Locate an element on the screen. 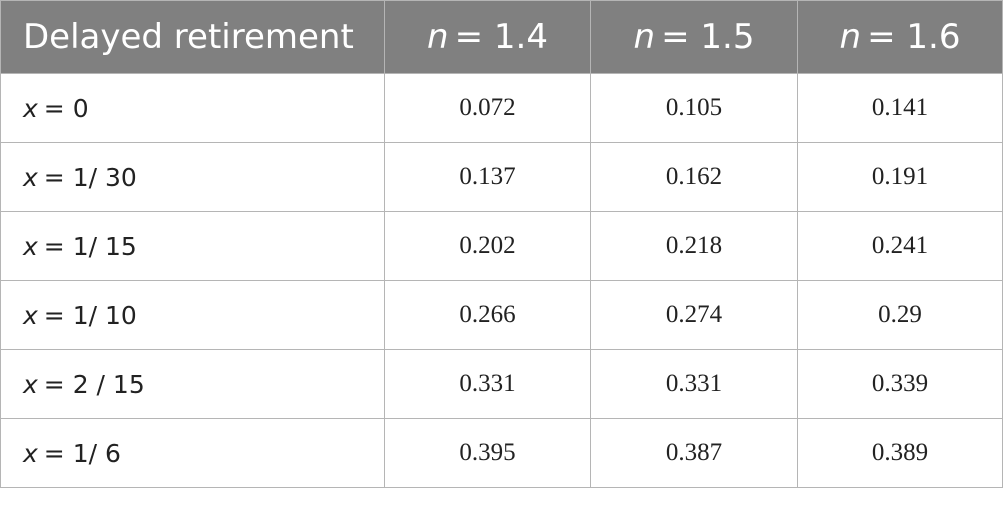 This screenshot has height=507, width=1004. value-cell: 0.202 is located at coordinates (487, 246).